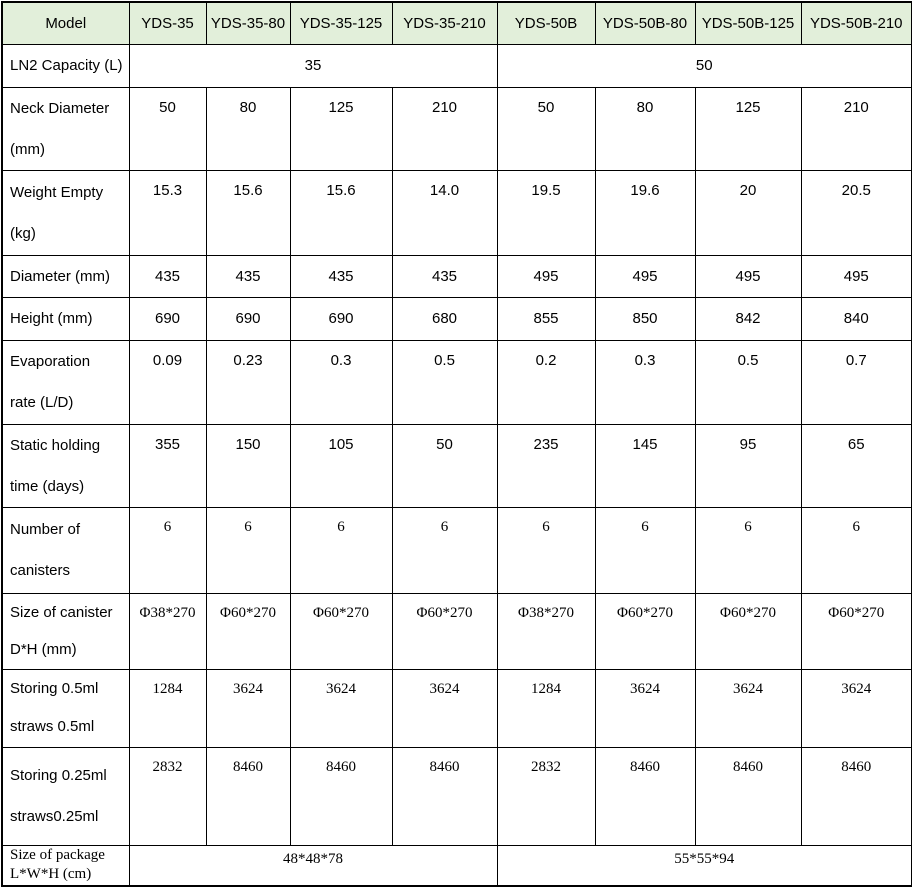  I want to click on spec-cell: 0.09, so click(167, 382).